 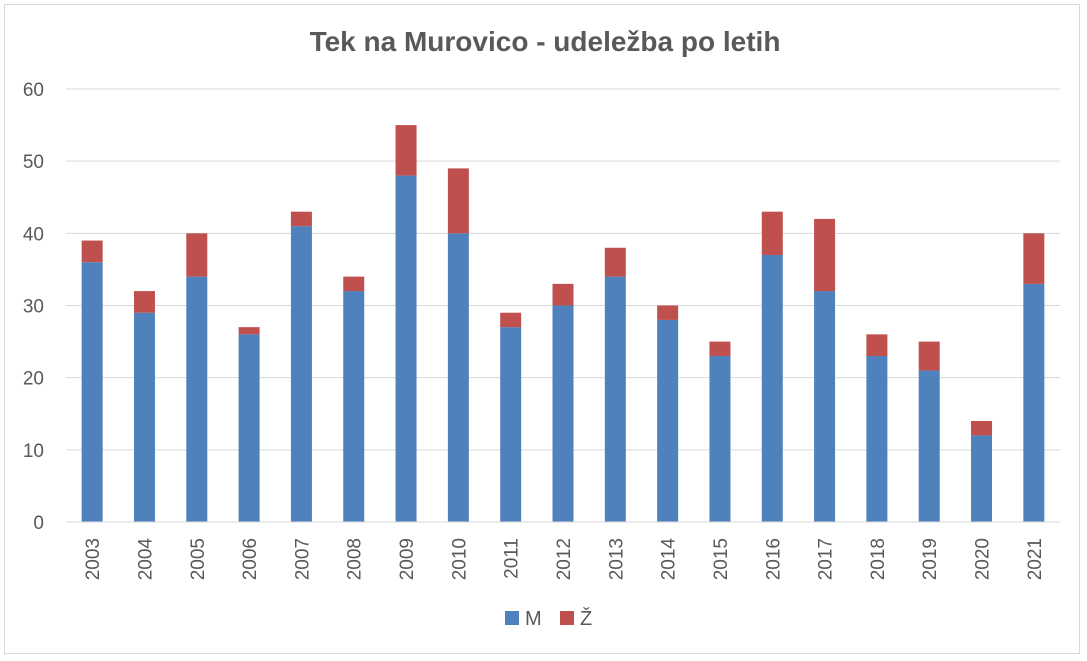 What do you see at coordinates (511, 320) in the screenshot?
I see `bar-ž-2011` at bounding box center [511, 320].